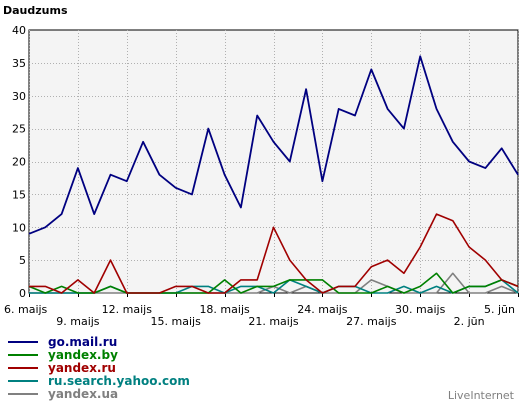 The image size is (520, 405). What do you see at coordinates (22, 260) in the screenshot?
I see `y-tick-label: 5` at bounding box center [22, 260].